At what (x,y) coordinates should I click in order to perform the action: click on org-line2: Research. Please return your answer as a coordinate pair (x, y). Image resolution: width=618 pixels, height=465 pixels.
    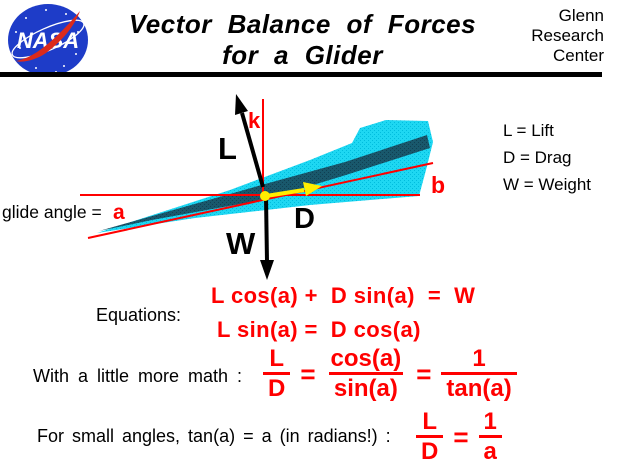
    Looking at the image, I should click on (567, 35).